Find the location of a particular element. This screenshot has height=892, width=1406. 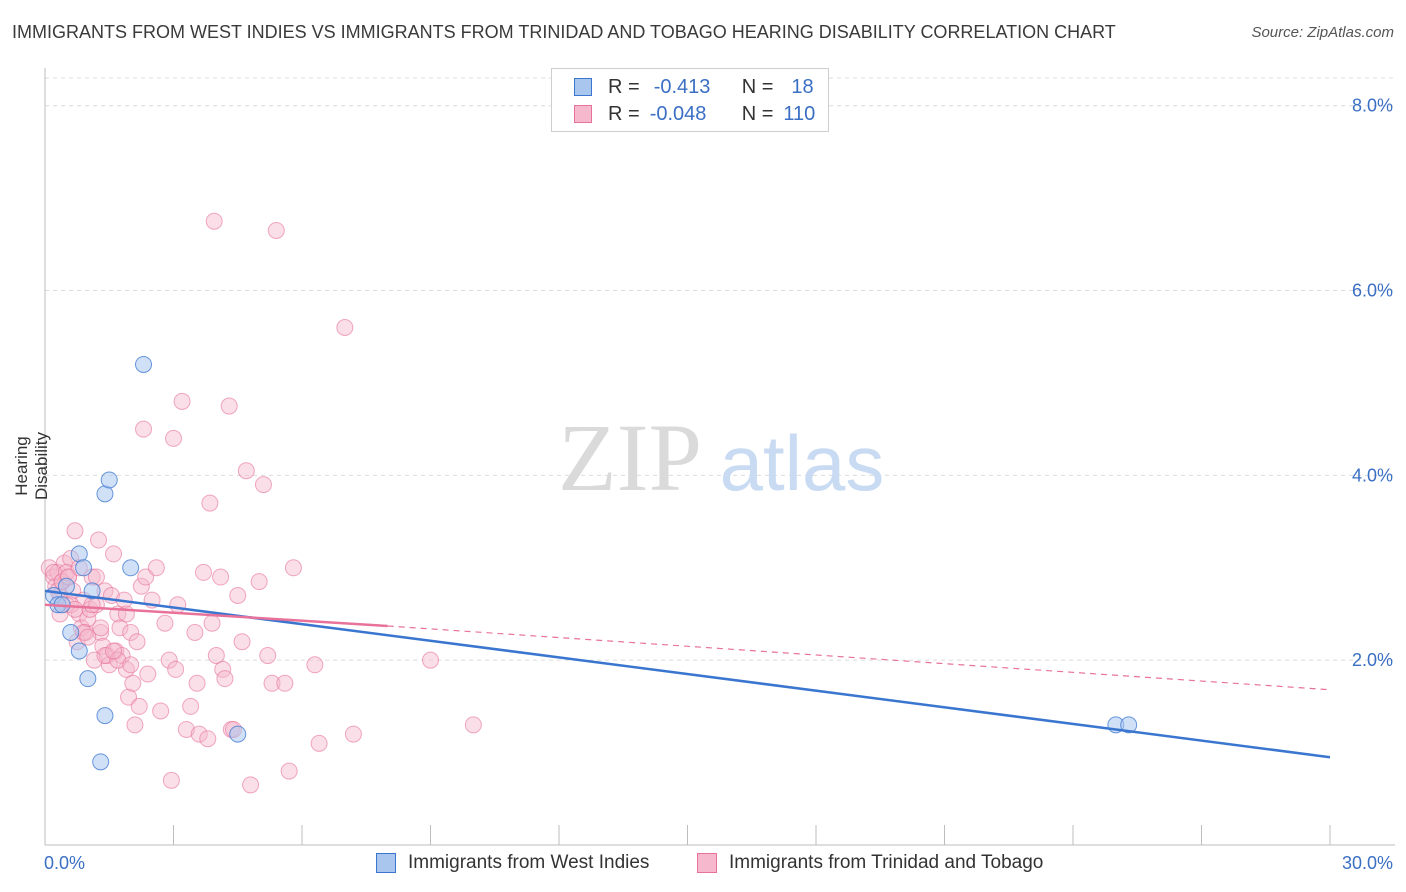

bottom-legend-west-indies: Immigrants from West Indies is located at coordinates (512, 863).